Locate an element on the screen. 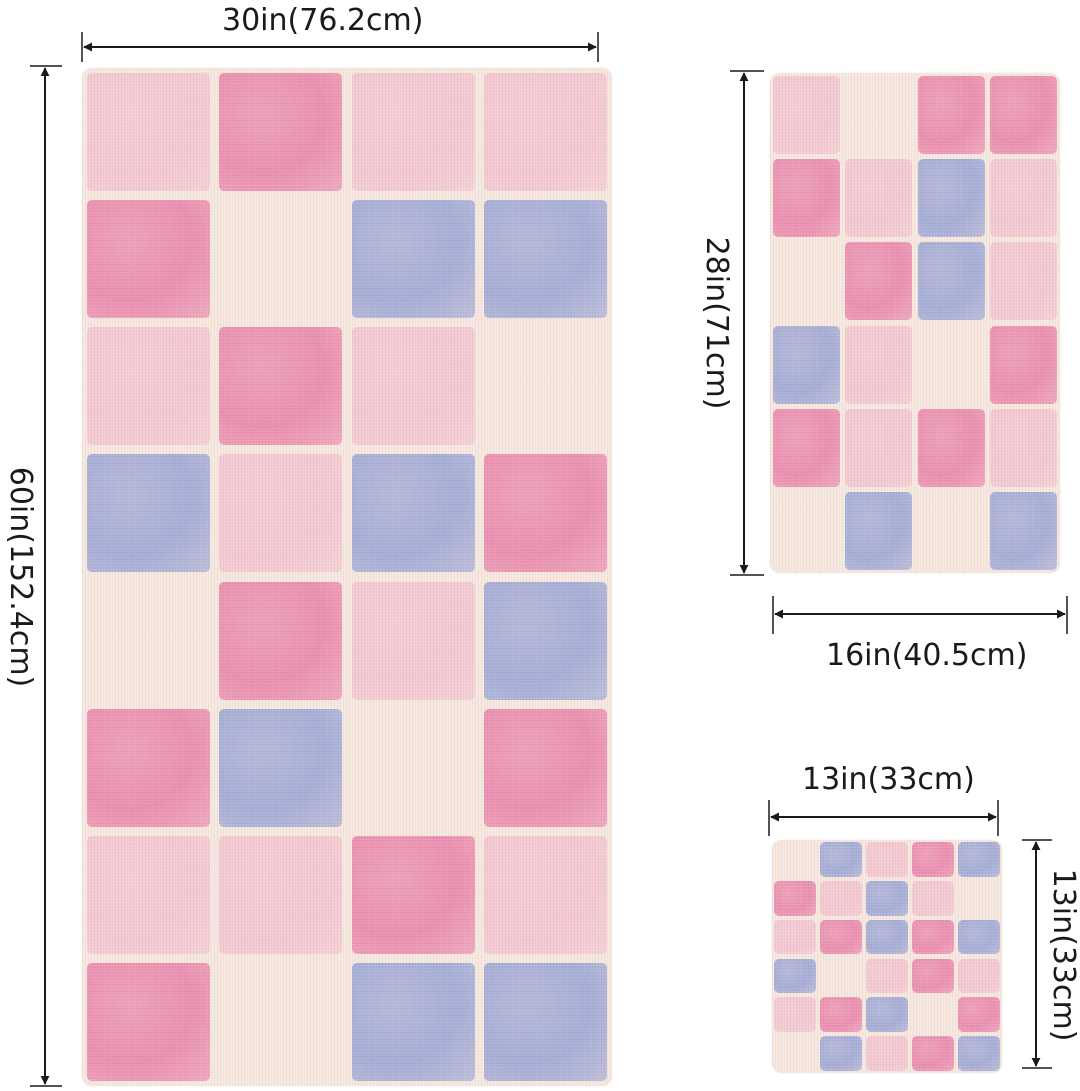  hand-towel-width-label: 16in(40.5cm) is located at coordinates (927, 655).